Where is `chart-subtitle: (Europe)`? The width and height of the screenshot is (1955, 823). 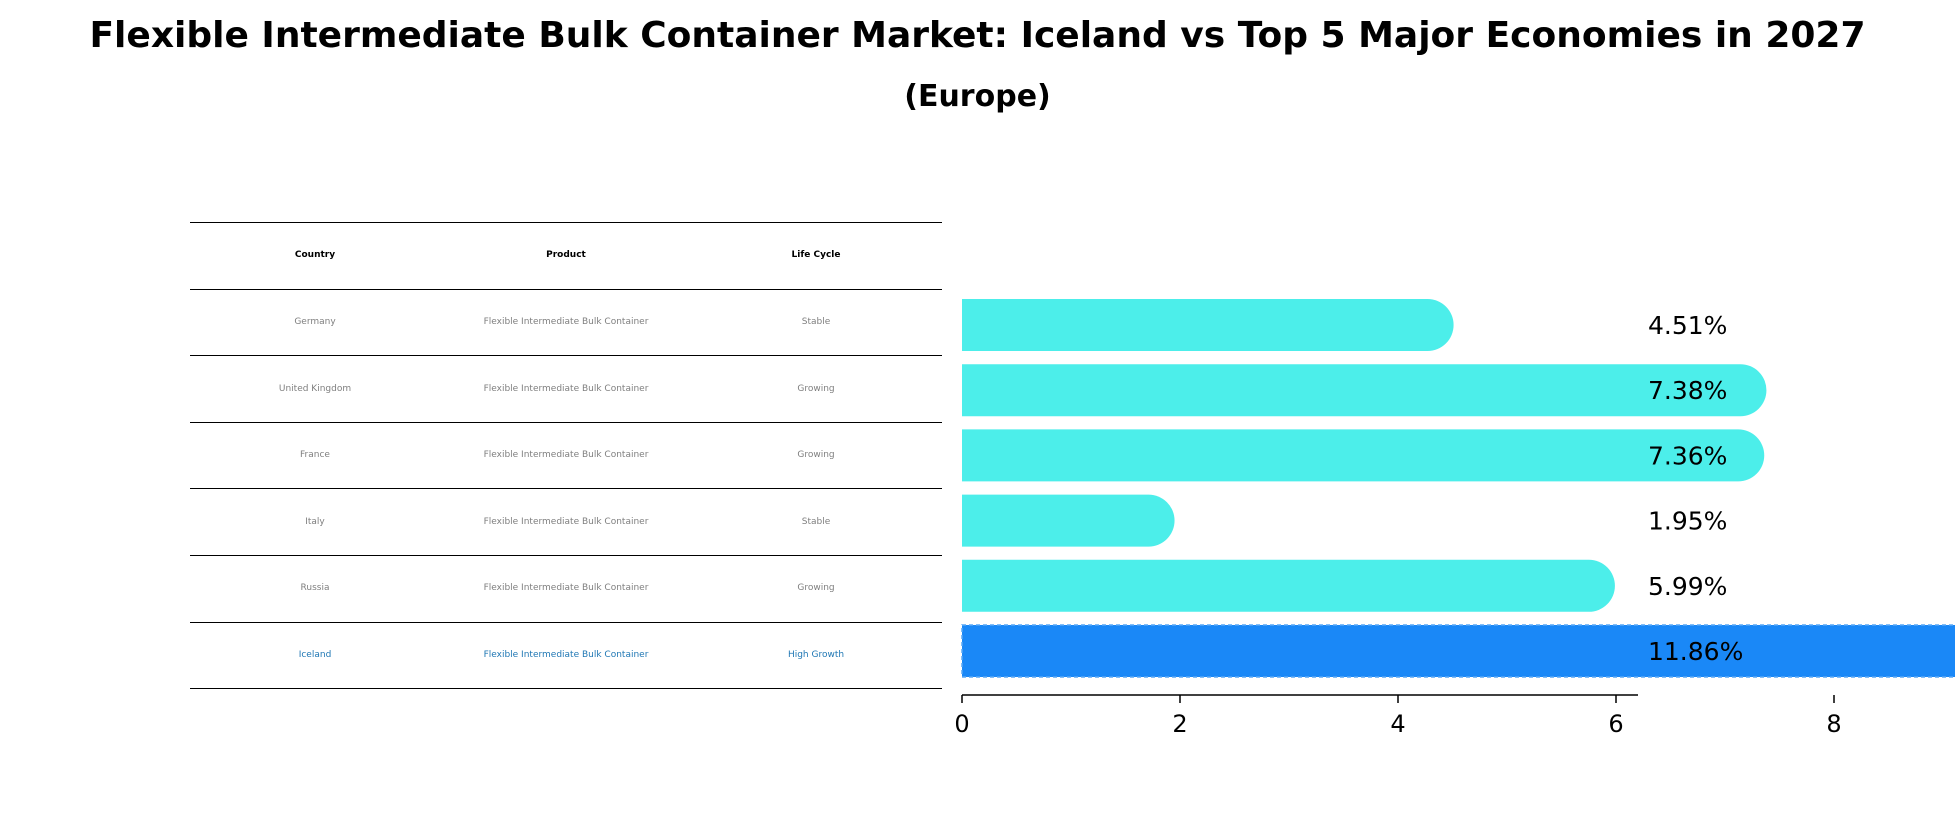
chart-subtitle: (Europe) is located at coordinates (977, 96).